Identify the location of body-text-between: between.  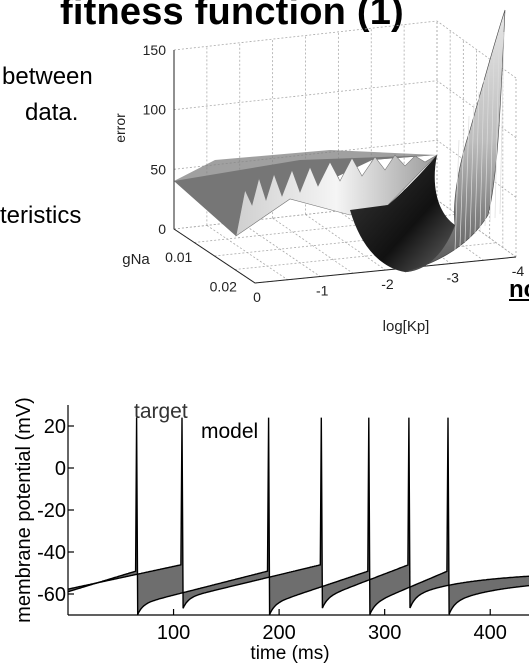
(47, 76).